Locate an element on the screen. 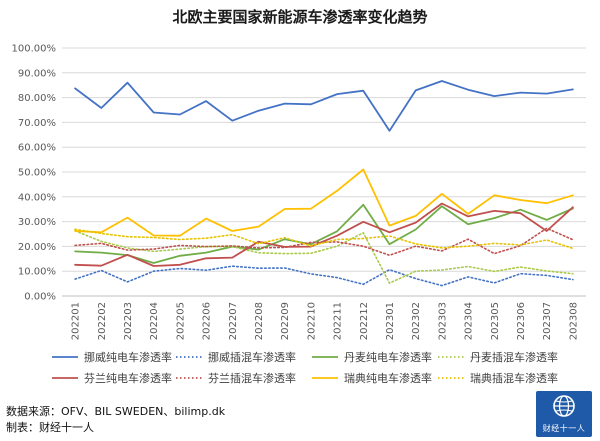 Image resolution: width=600 pixels, height=441 pixels. x-tick-label: 202204 is located at coordinates (154, 321).